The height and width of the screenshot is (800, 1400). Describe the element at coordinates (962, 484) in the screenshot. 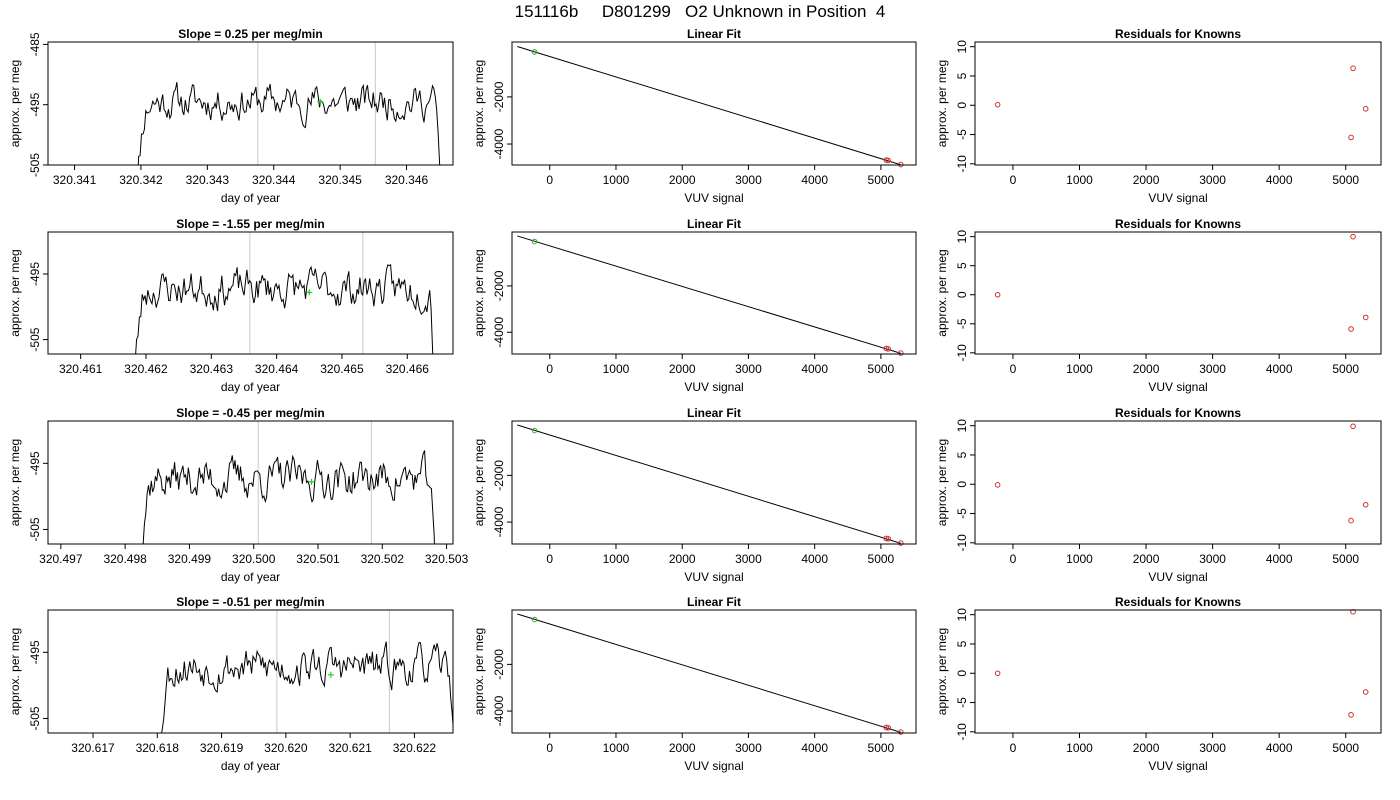

I see `y-tick-label: 0` at that location.